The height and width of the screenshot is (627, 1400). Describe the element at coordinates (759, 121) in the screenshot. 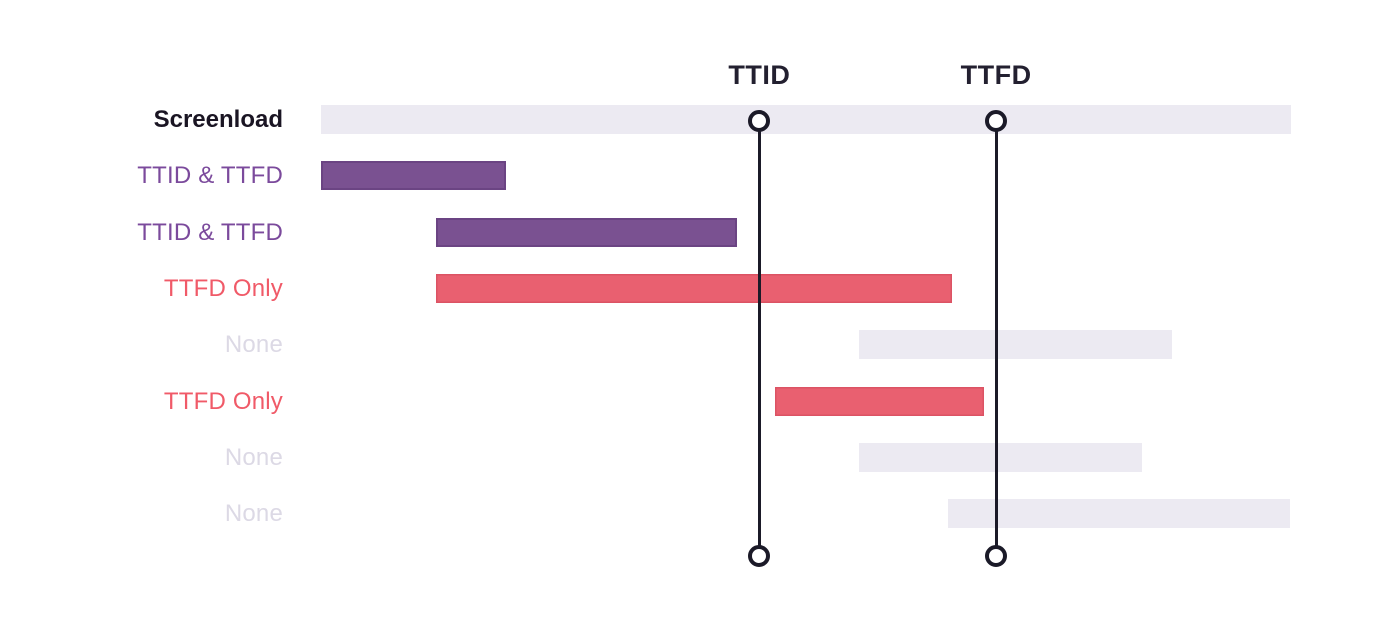

I see `ttid-marker-circle-top` at that location.